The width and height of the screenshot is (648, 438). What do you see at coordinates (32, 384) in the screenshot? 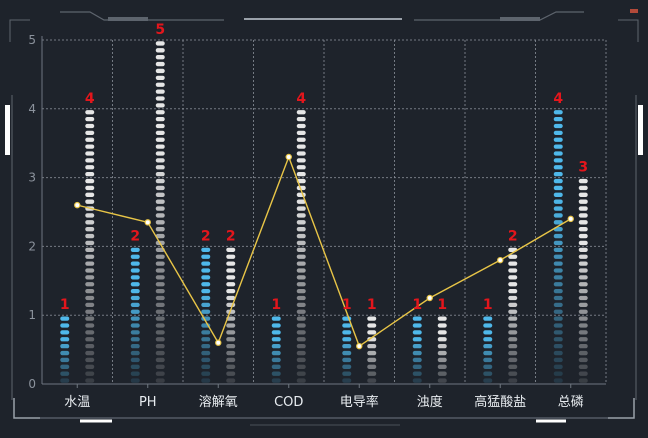
I see `y-tick-label: 0` at bounding box center [32, 384].